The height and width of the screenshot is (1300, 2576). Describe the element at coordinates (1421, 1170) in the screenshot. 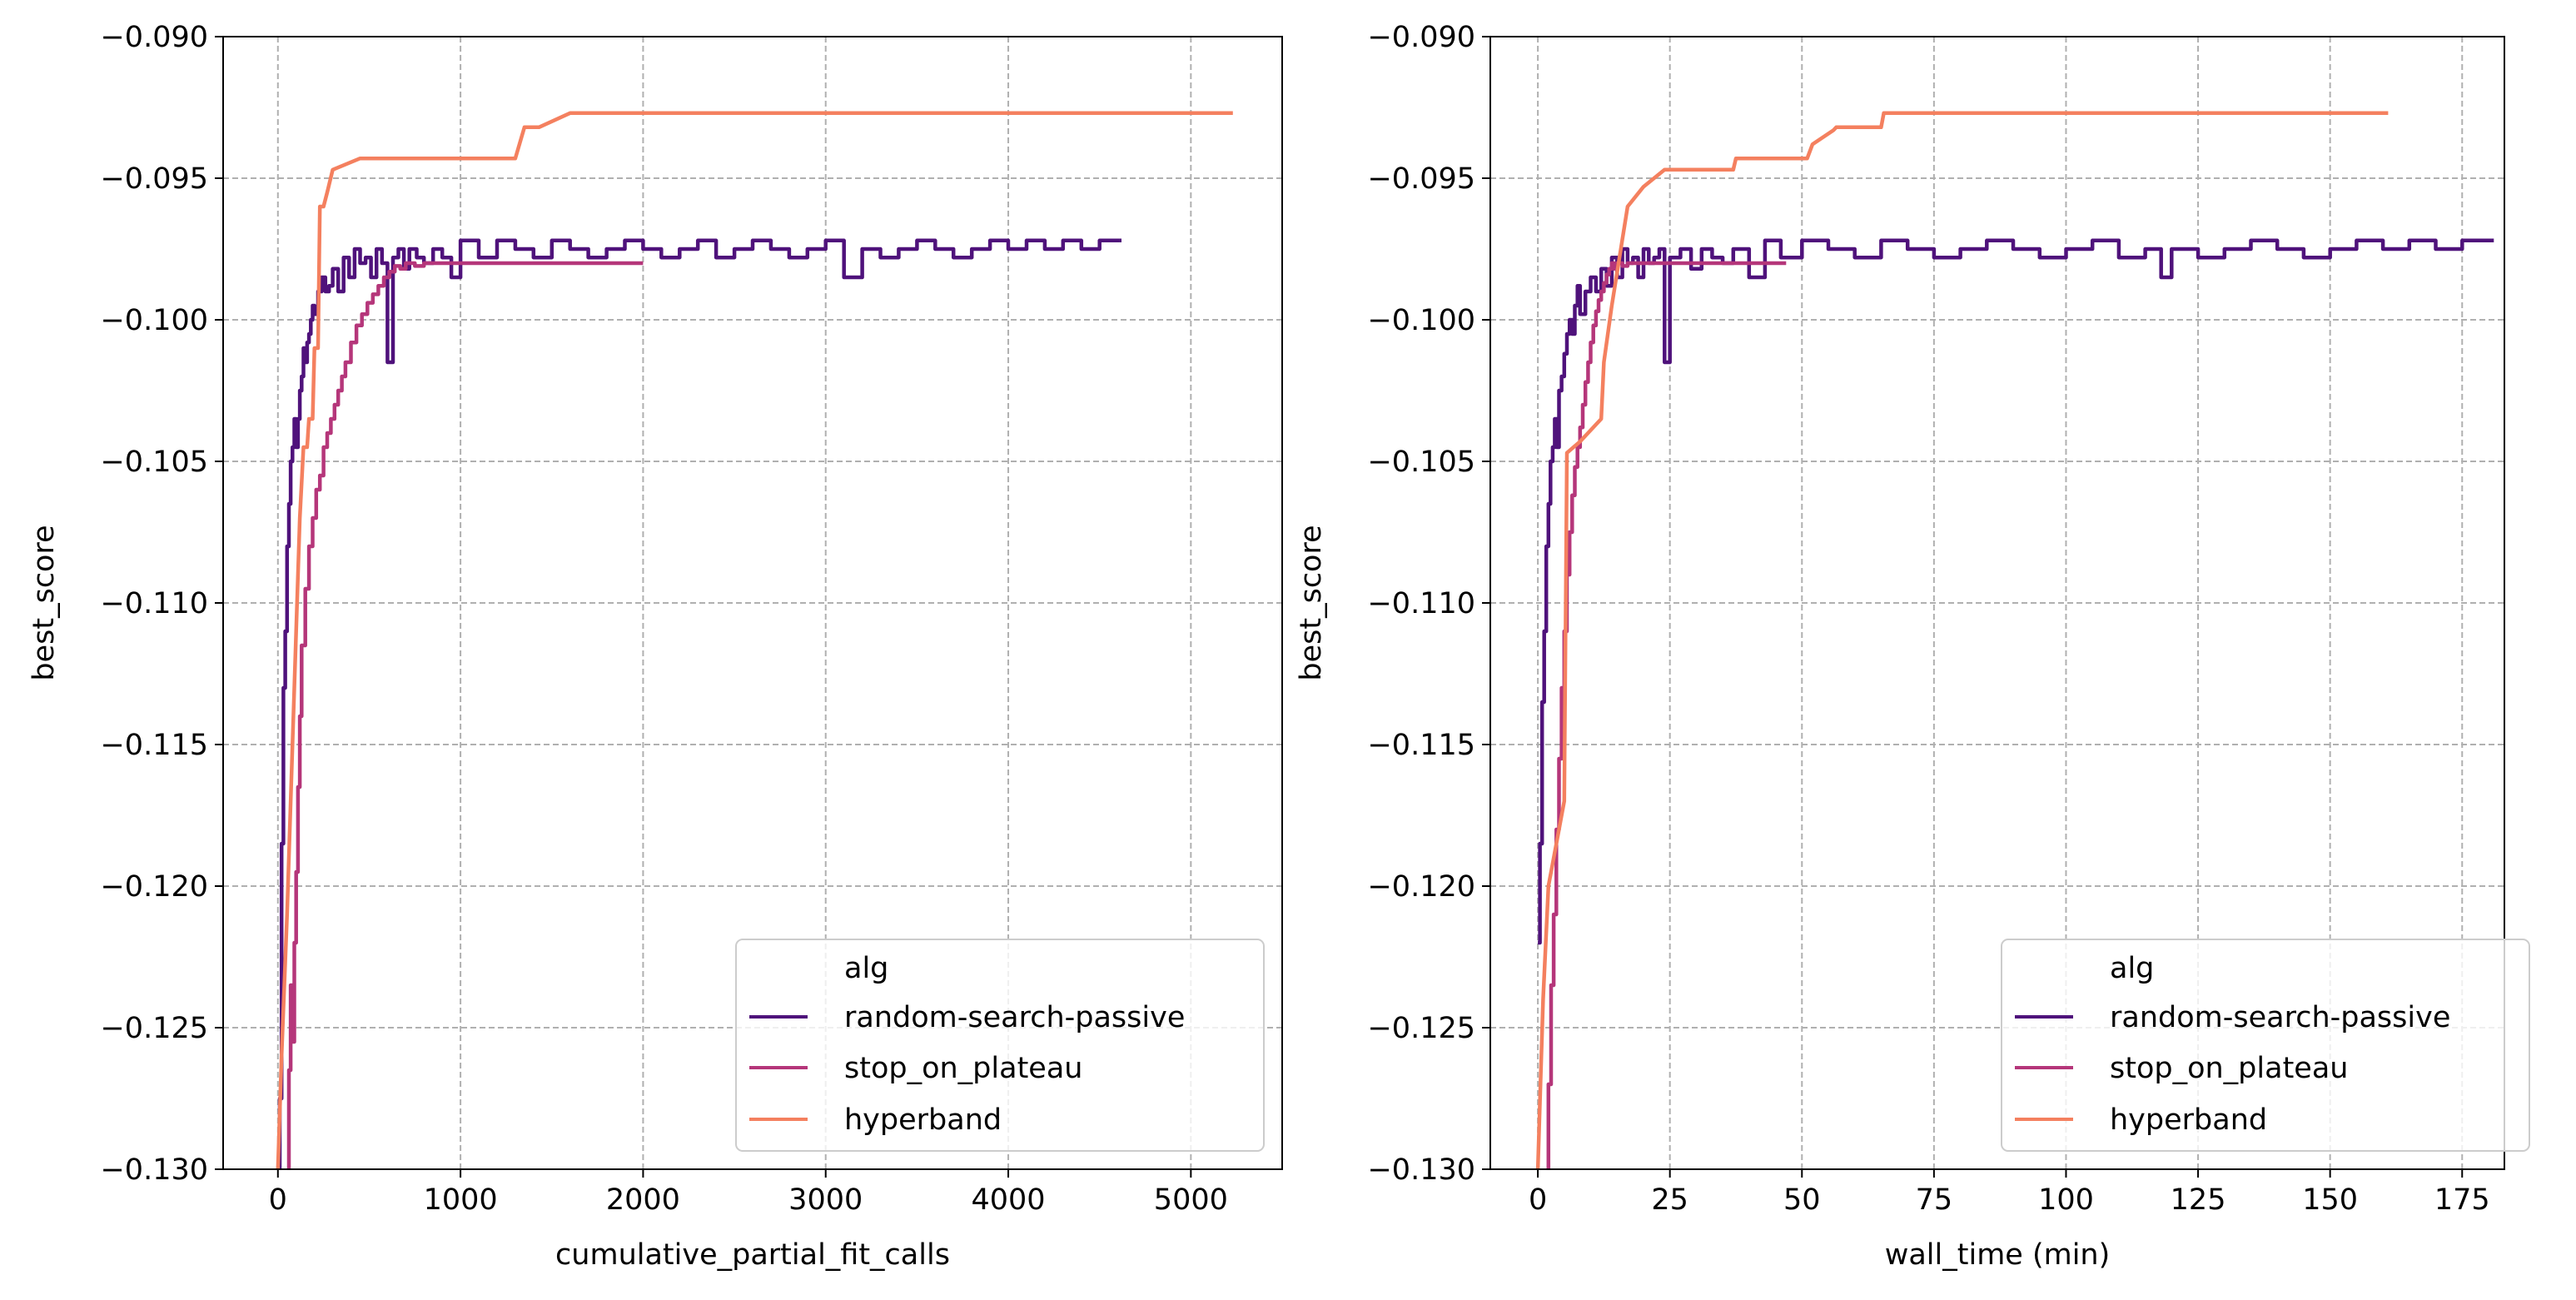

I see `right-y-tick-label: −0.130` at that location.